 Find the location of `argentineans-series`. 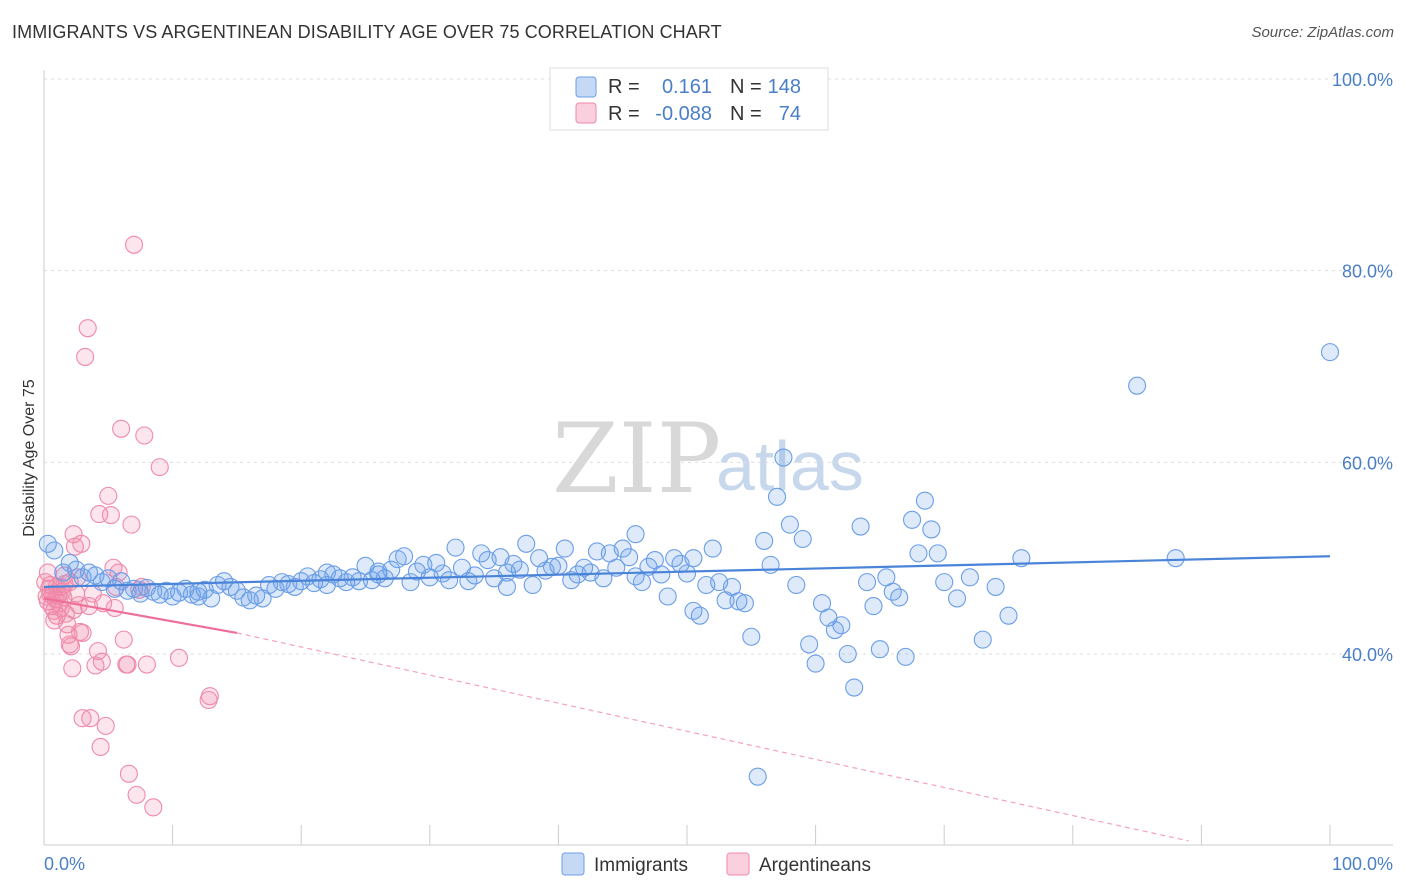

argentineans-series is located at coordinates (127, 526).